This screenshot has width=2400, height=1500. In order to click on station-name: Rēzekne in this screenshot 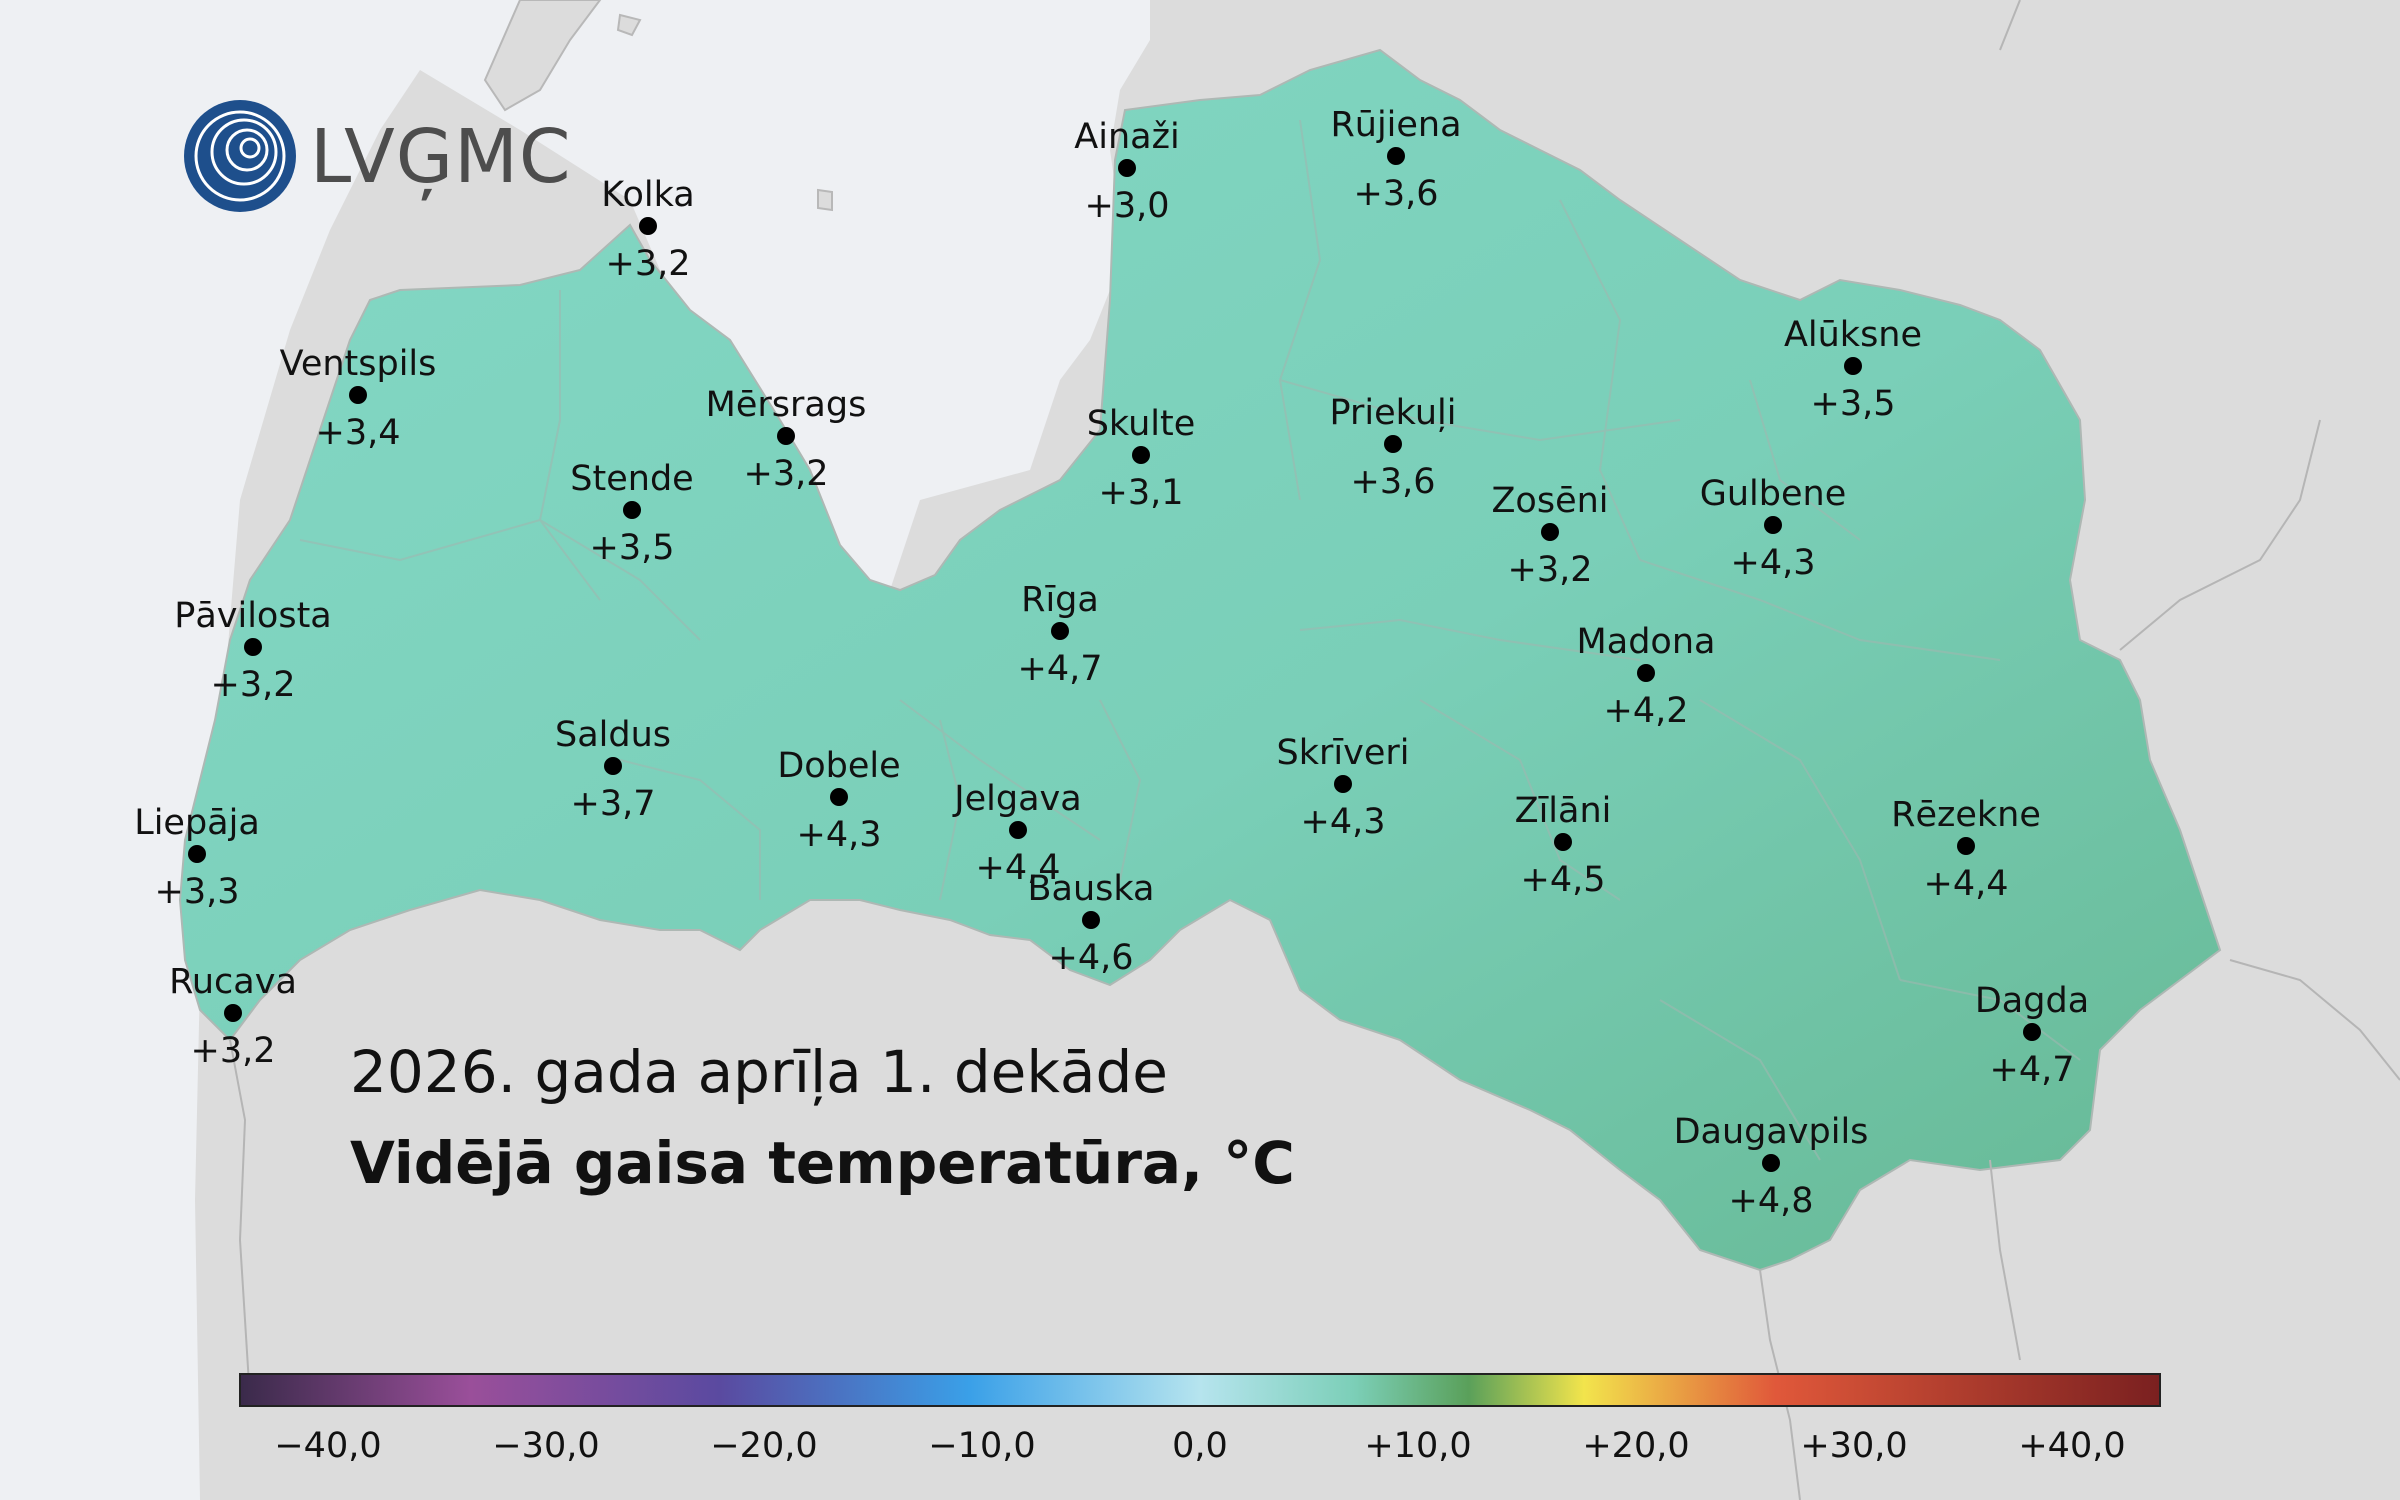, I will do `click(1966, 815)`.